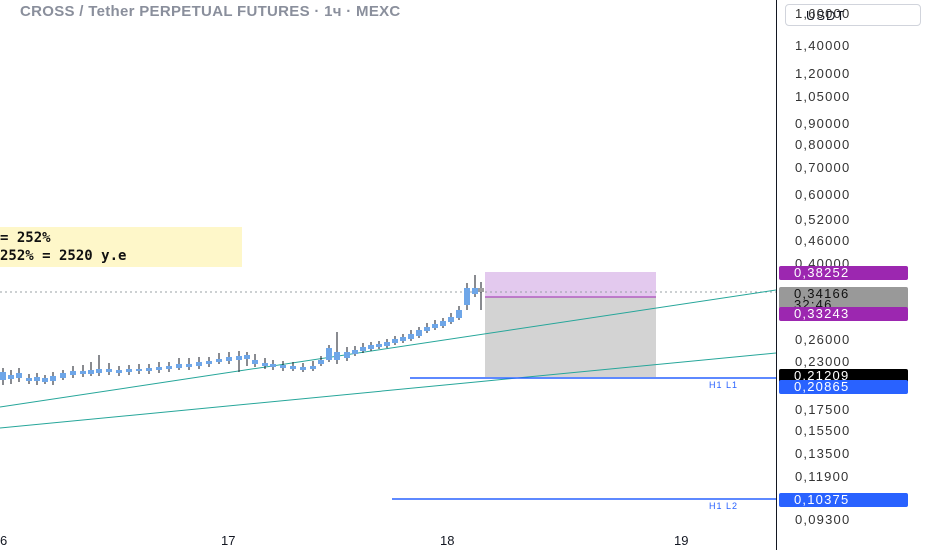 This screenshot has height=550, width=932. What do you see at coordinates (823, 73) in the screenshot?
I see `price-axis-label: 1,20000` at bounding box center [823, 73].